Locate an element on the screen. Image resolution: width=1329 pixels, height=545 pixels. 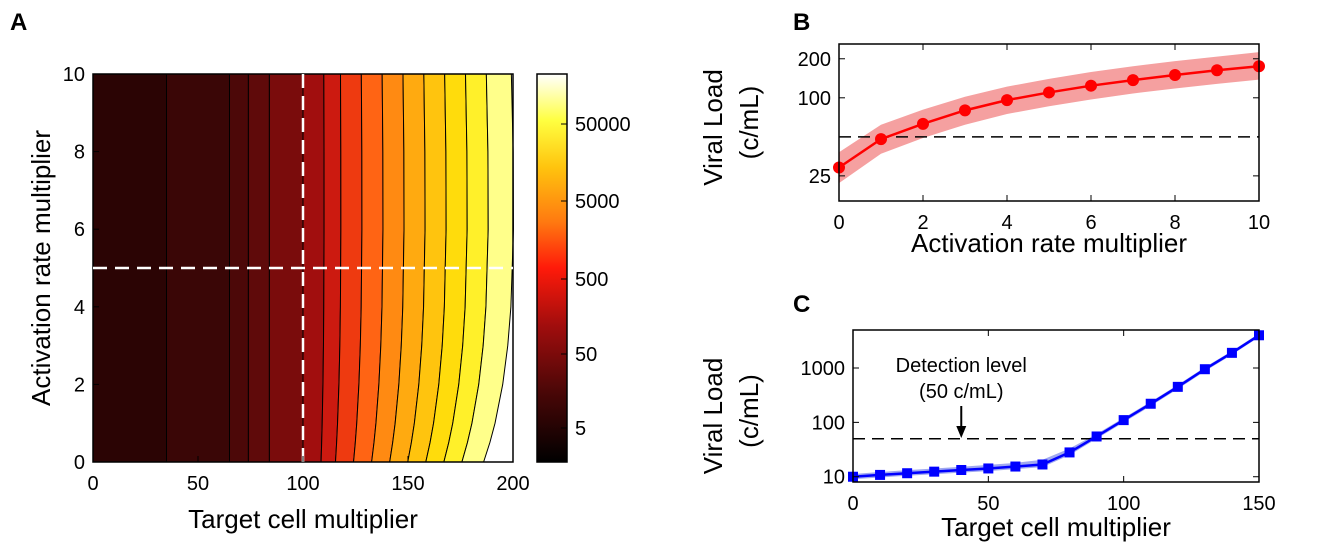
y-tick-label: 6 is located at coordinates (79, 230).